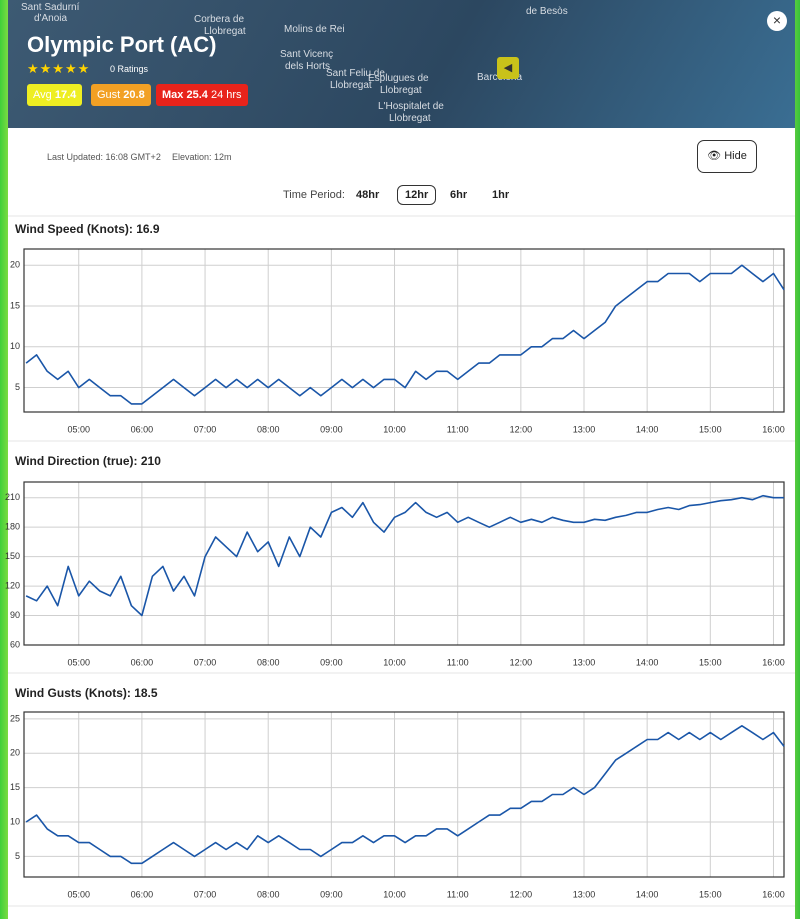 Image resolution: width=800 pixels, height=919 pixels. What do you see at coordinates (197, 95) in the screenshot?
I see `badge-value: 25.4` at bounding box center [197, 95].